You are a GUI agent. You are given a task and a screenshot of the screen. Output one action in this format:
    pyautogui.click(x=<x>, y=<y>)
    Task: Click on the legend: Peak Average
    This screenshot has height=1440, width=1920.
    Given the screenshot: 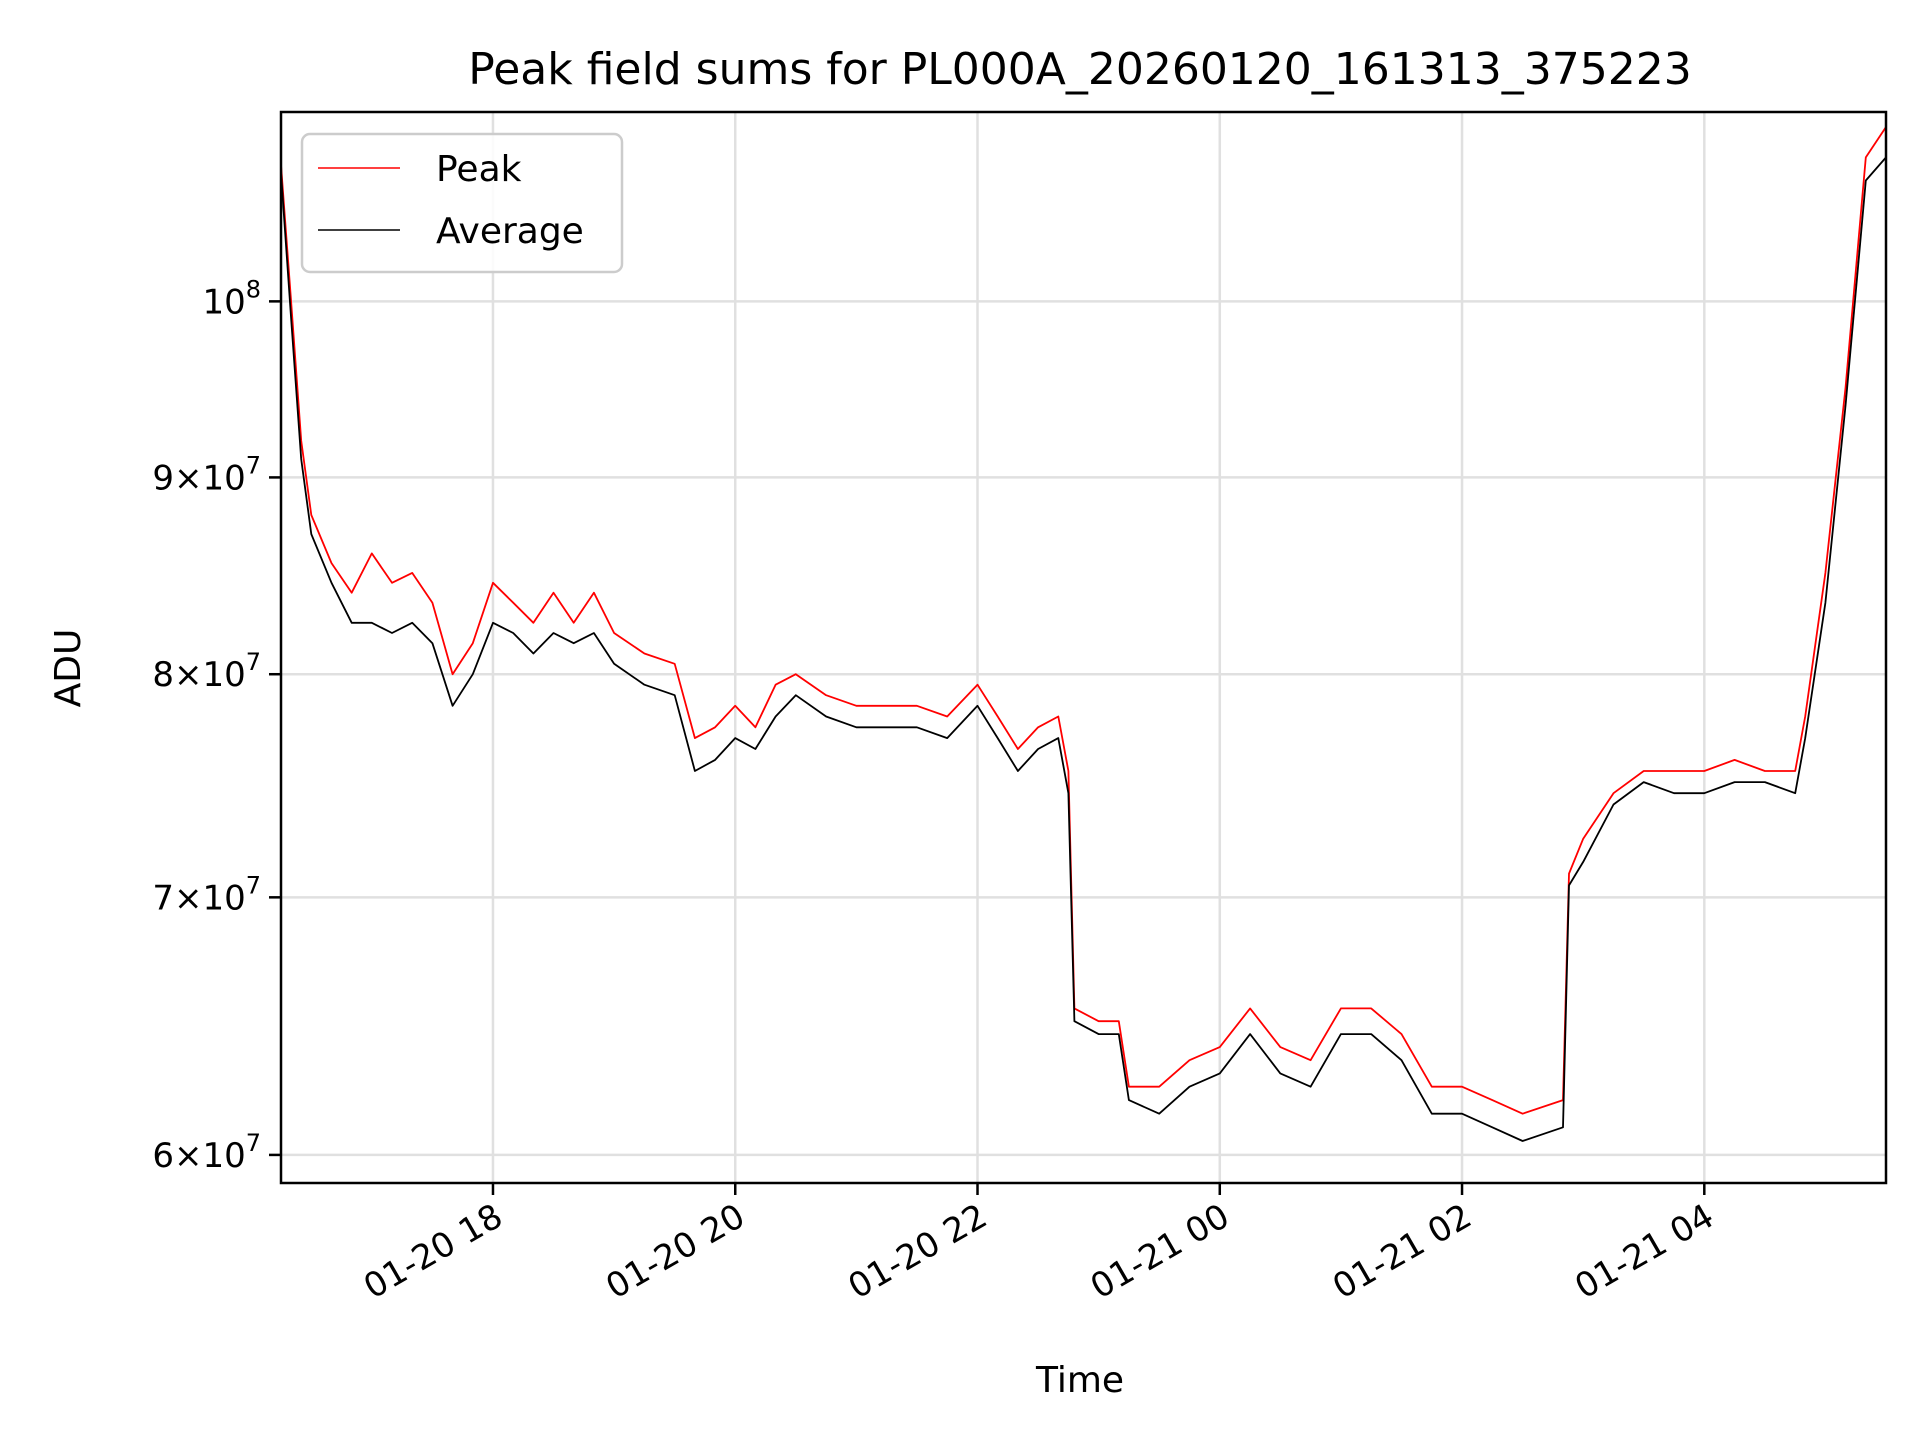 What is the action you would take?
    pyautogui.click(x=462, y=203)
    